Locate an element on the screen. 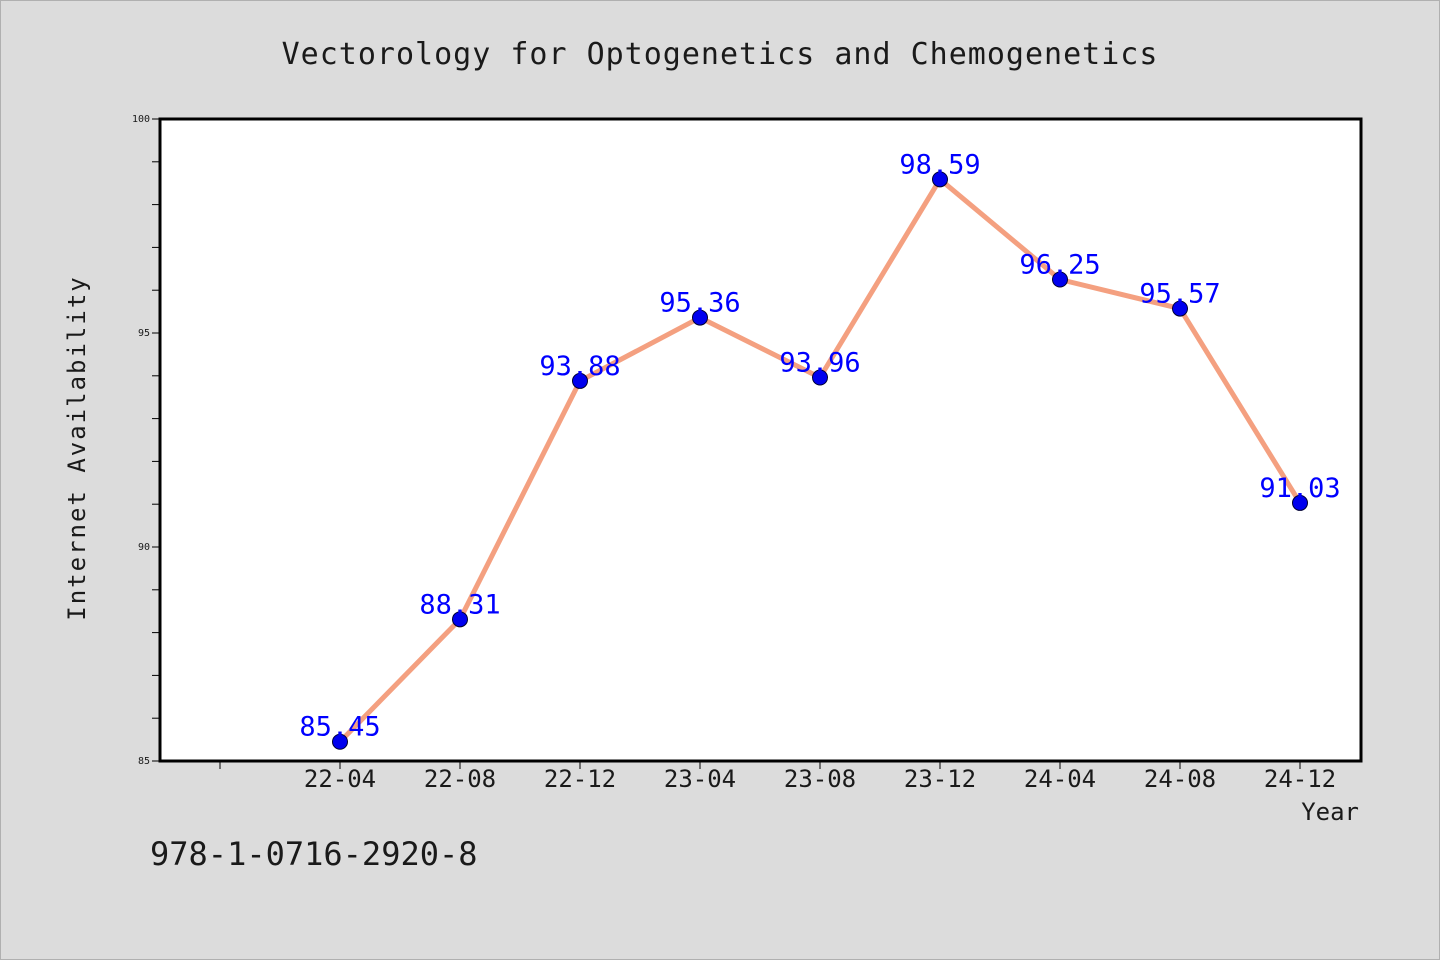 The image size is (1440, 960). x-tick-label: 22-04 is located at coordinates (340, 779).